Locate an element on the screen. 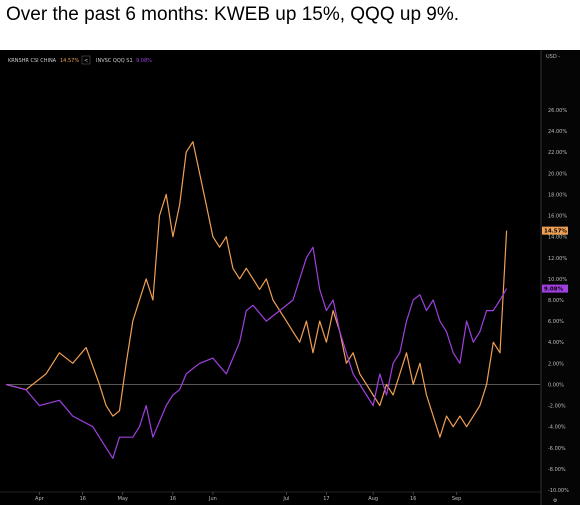  y-tick-label: 14.00% is located at coordinates (557, 238).